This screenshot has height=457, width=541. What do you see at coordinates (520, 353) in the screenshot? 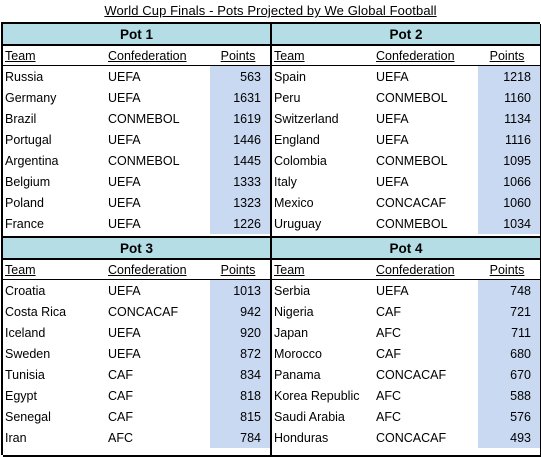
I see `points-cell: 680` at bounding box center [520, 353].